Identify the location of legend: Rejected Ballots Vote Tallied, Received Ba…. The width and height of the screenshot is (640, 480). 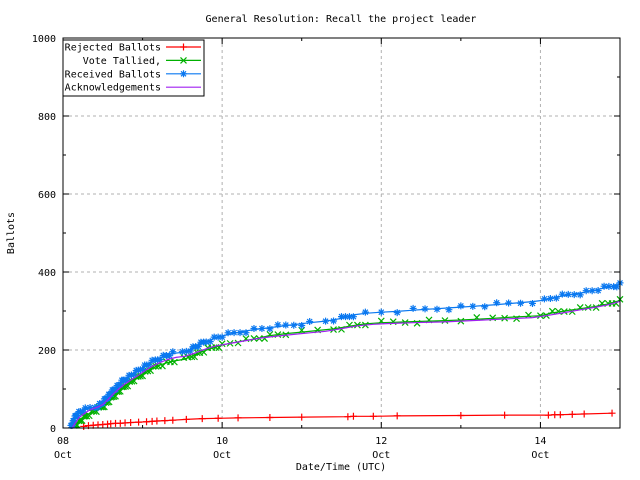
(133, 68).